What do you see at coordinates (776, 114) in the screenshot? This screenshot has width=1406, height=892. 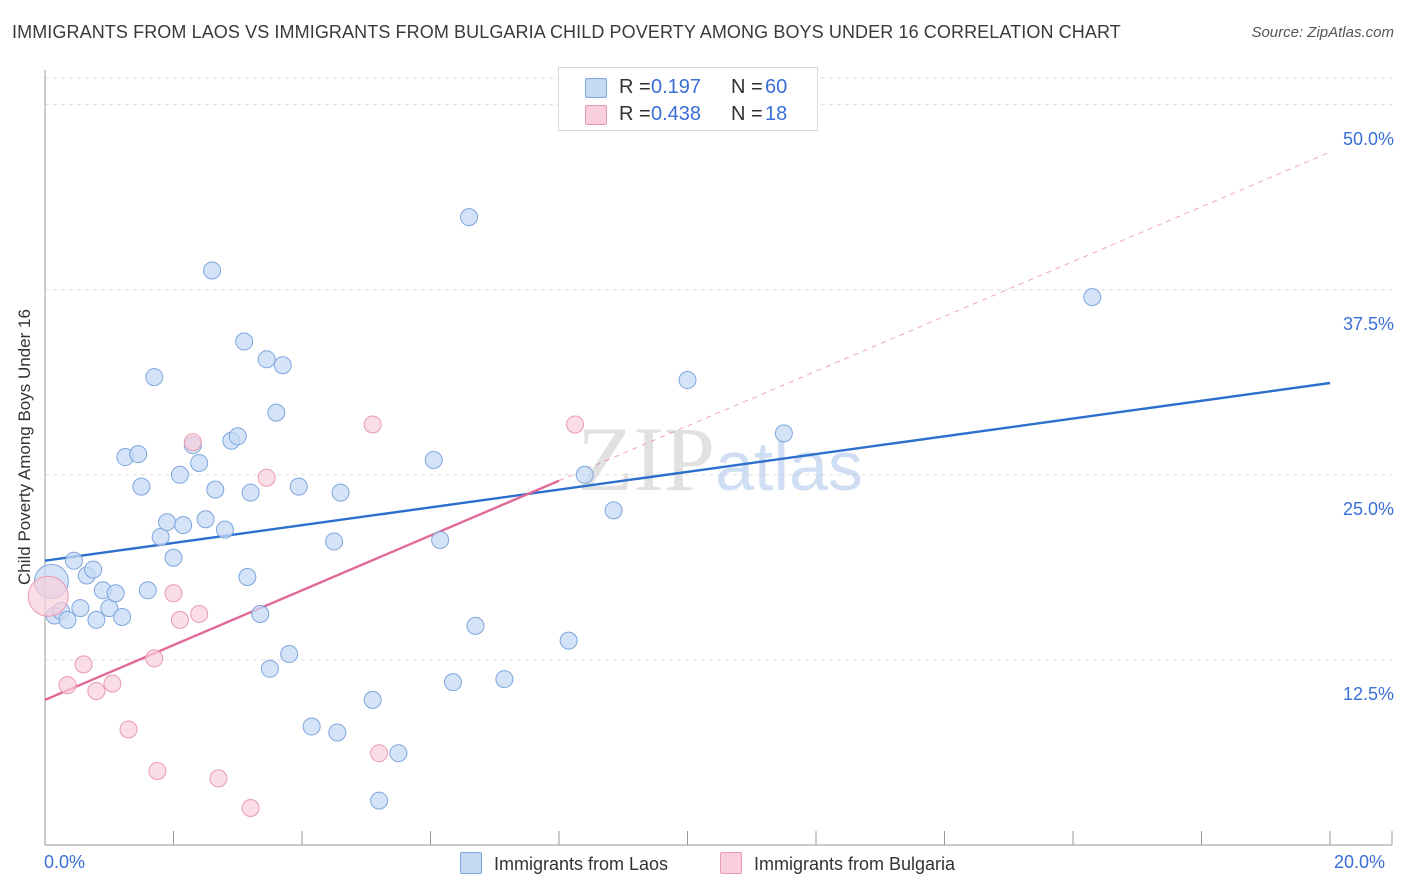 I see `legend-n-value: 18` at bounding box center [776, 114].